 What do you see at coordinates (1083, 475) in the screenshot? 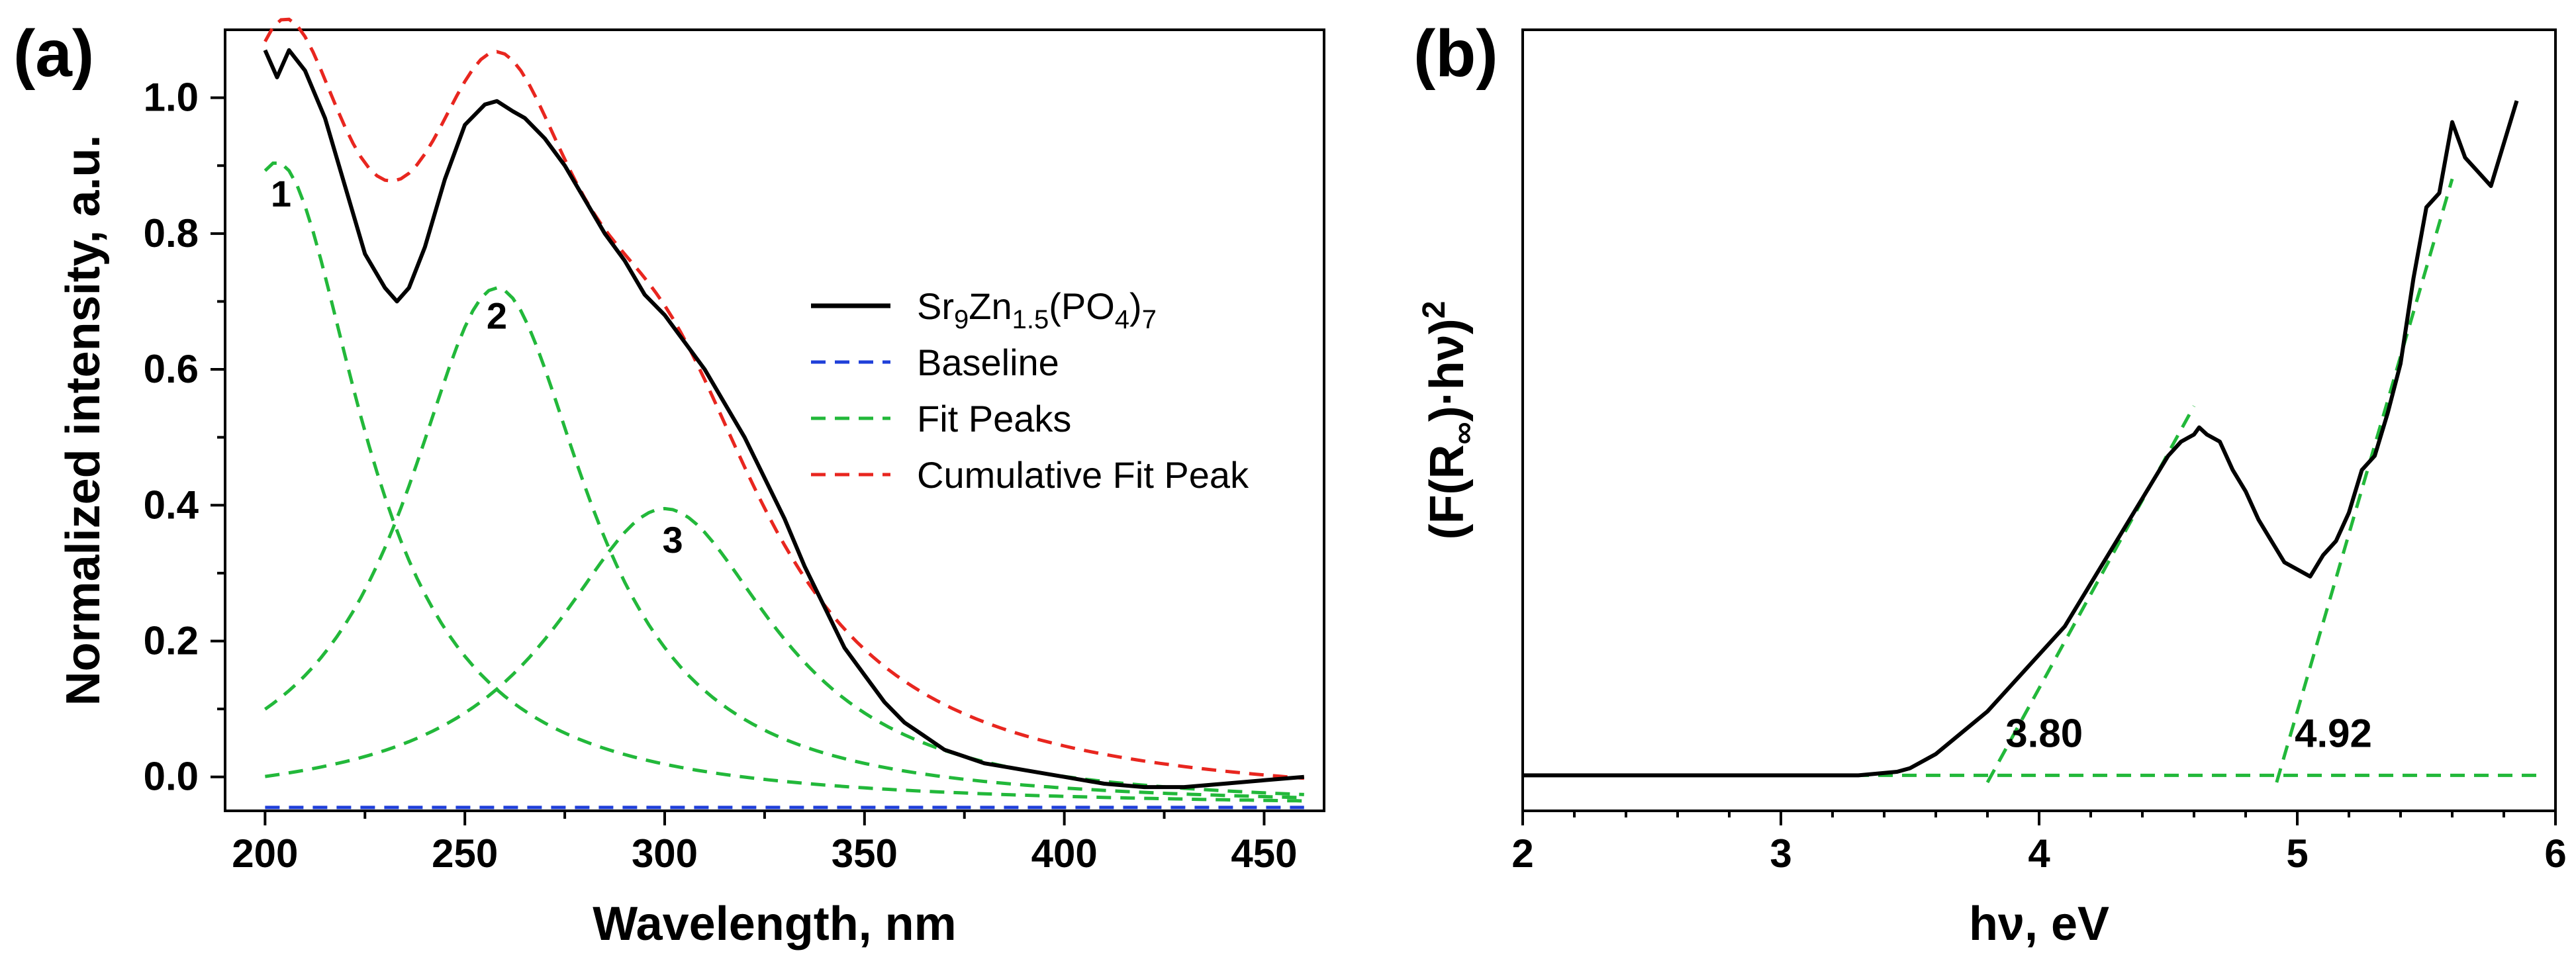
I see `legend-cumulative-label: Cumulative Fit Peak` at bounding box center [1083, 475].